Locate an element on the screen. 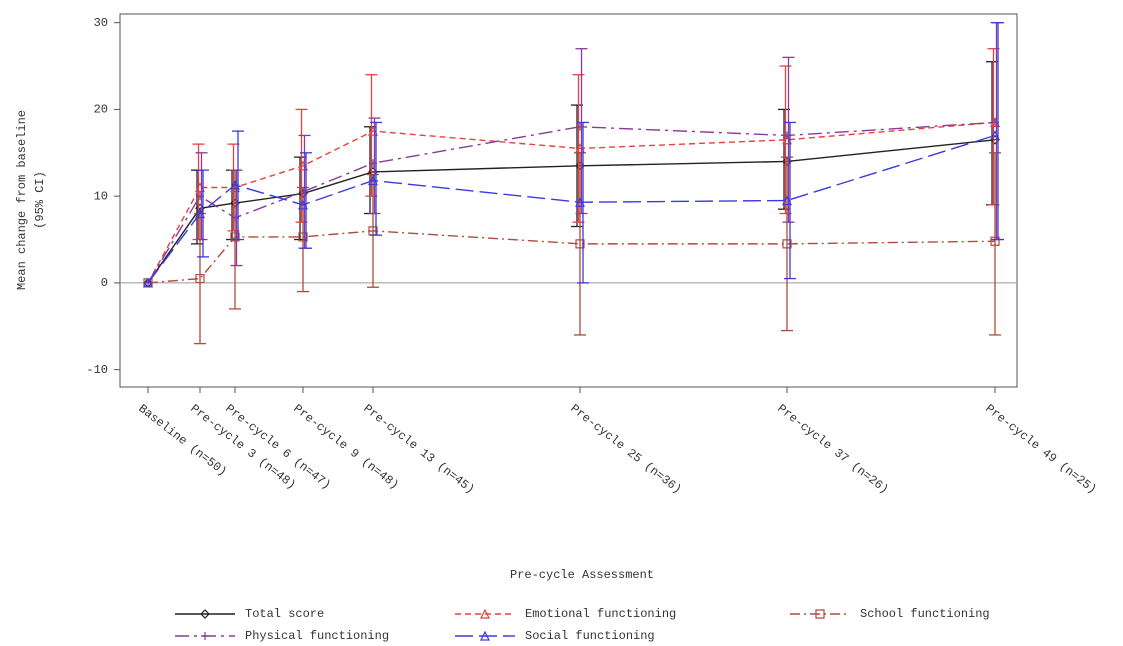 This screenshot has height=646, width=1123. x-tick-label: Pre-cycle 49 (n=25) is located at coordinates (1041, 449).